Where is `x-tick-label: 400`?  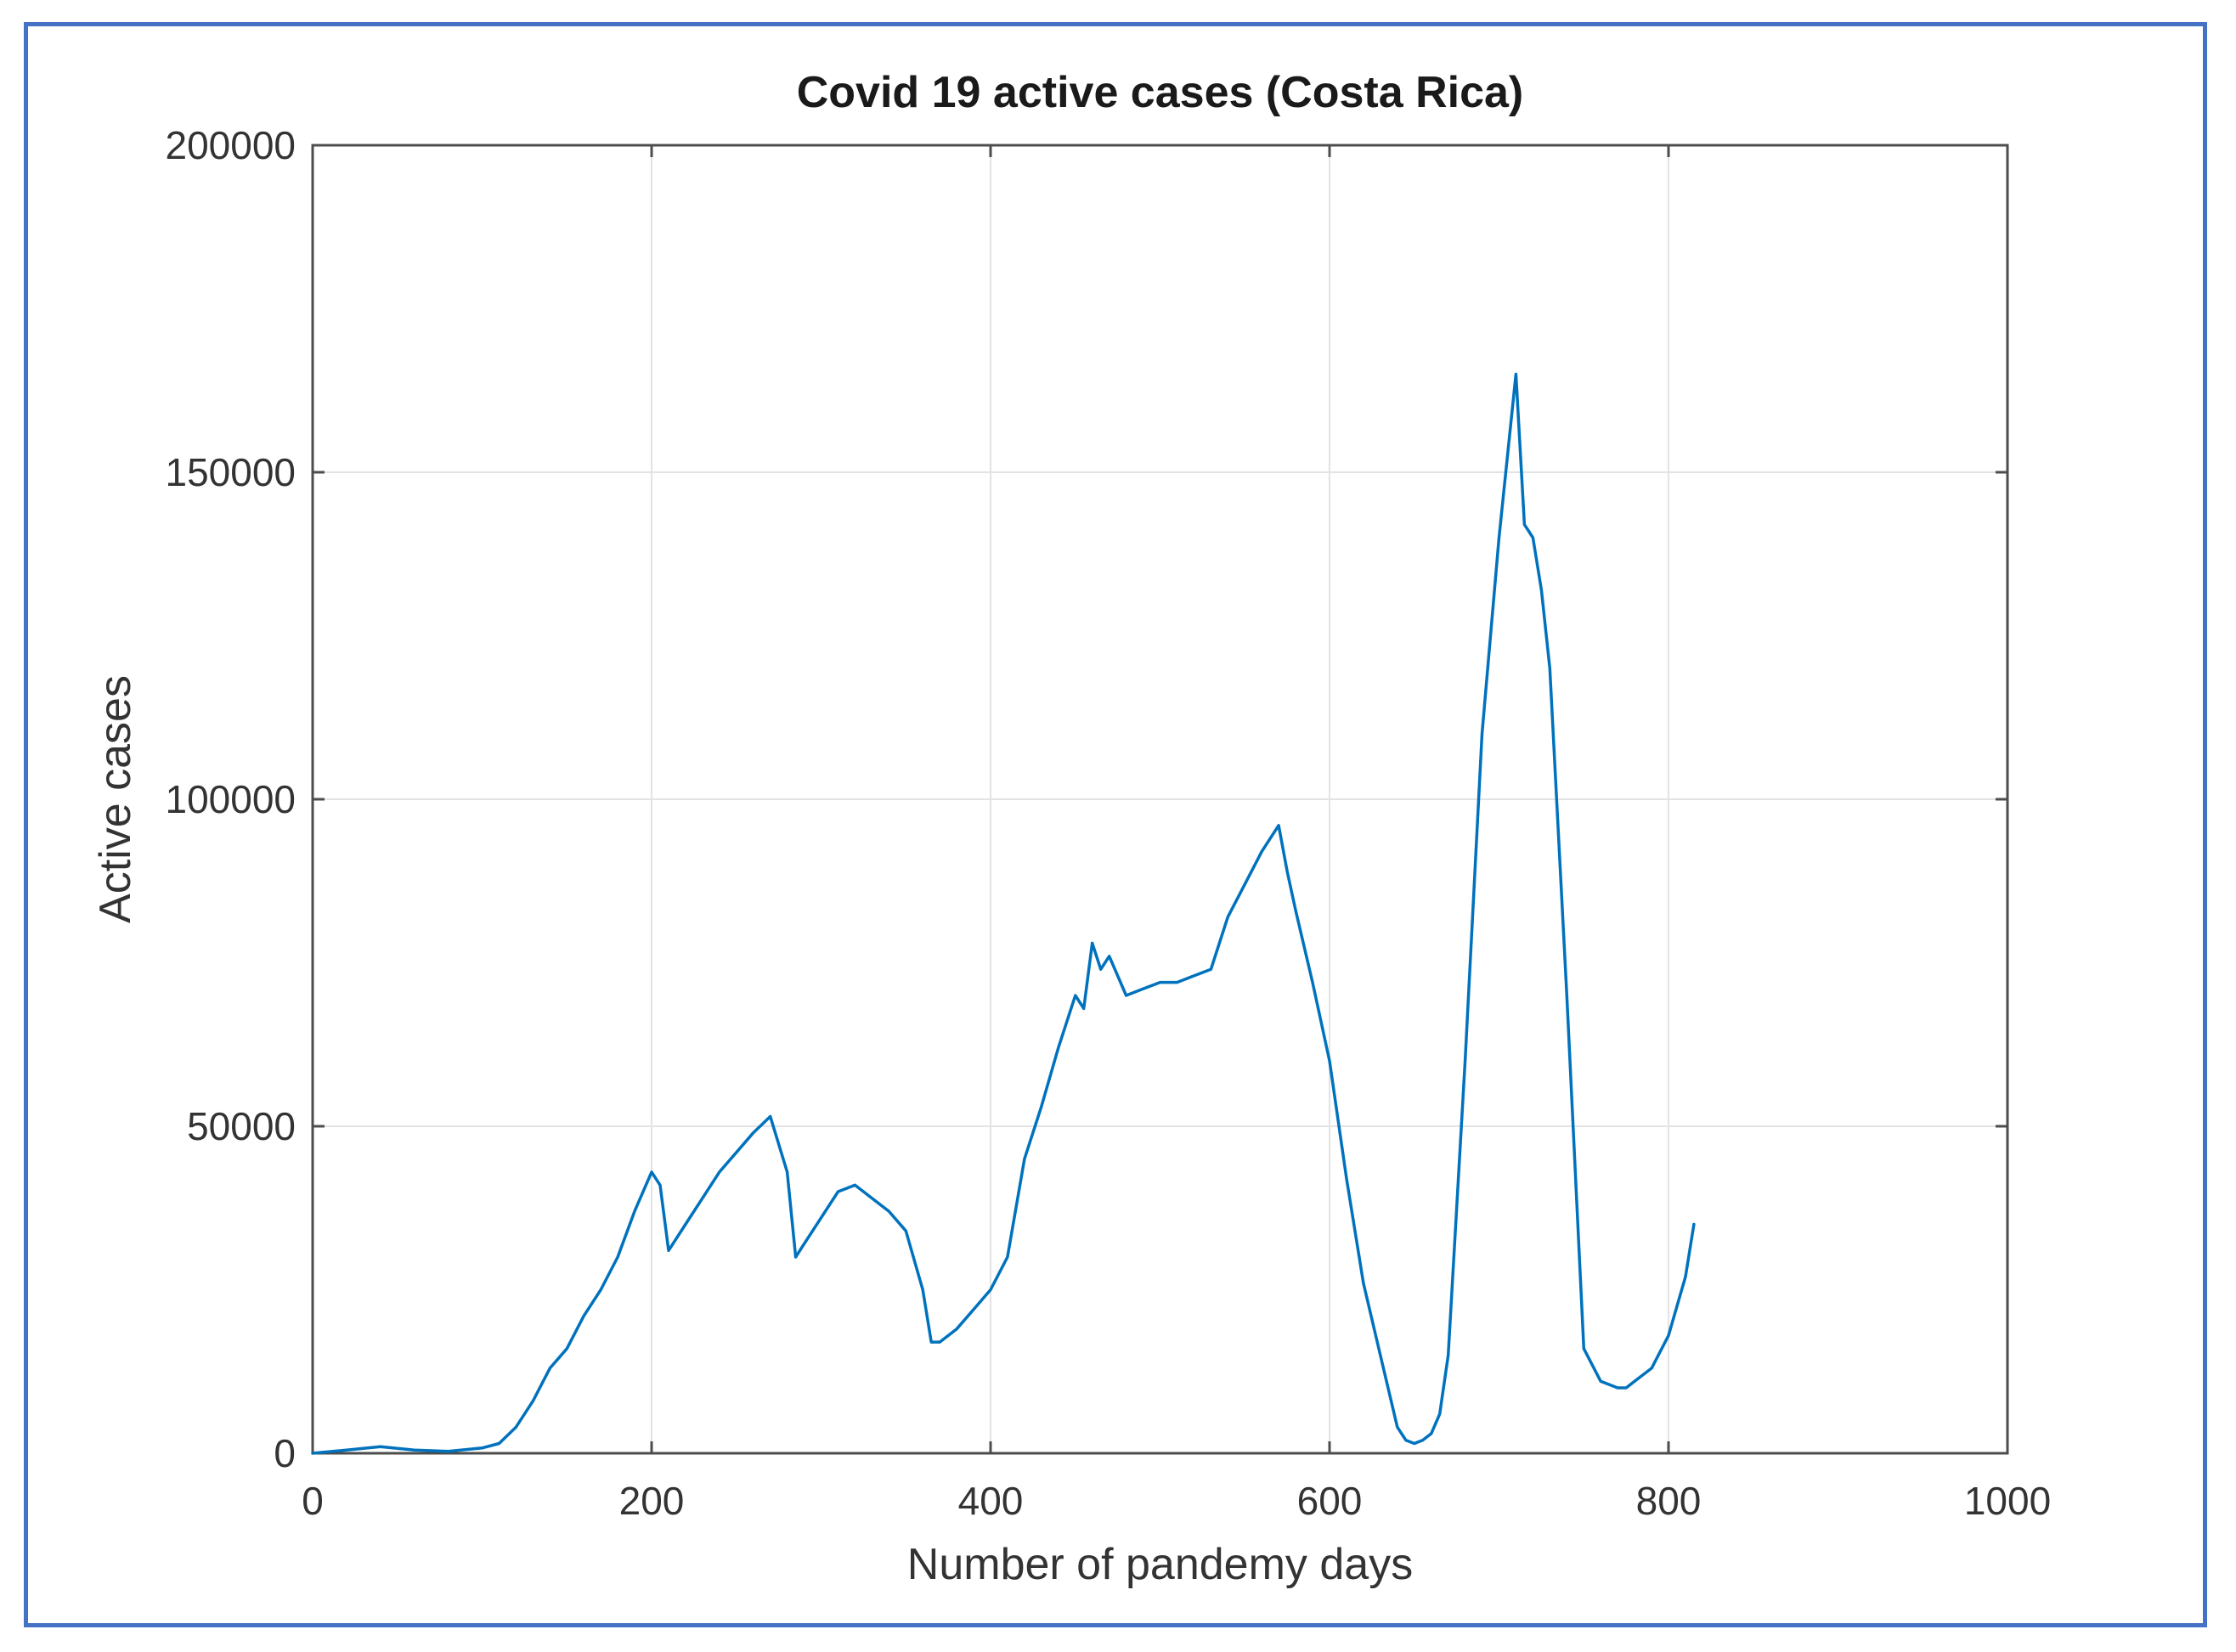 x-tick-label: 400 is located at coordinates (991, 1501).